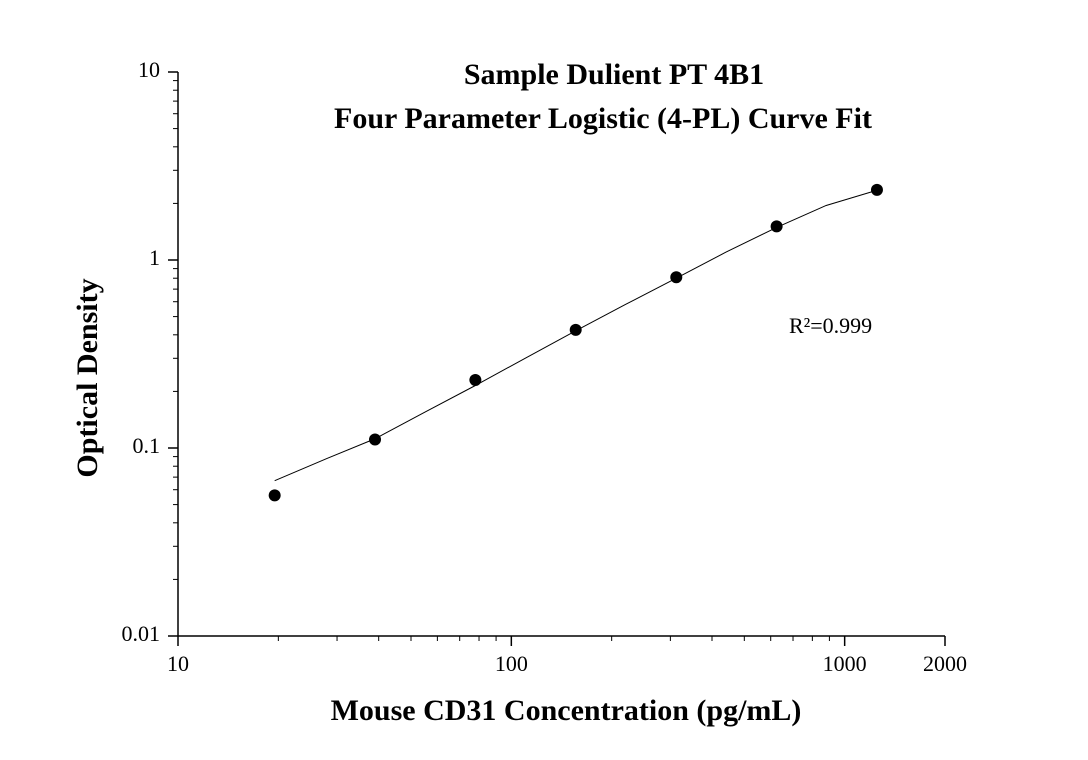 The height and width of the screenshot is (760, 1088). I want to click on x-tick-label: 1000, so click(845, 663).